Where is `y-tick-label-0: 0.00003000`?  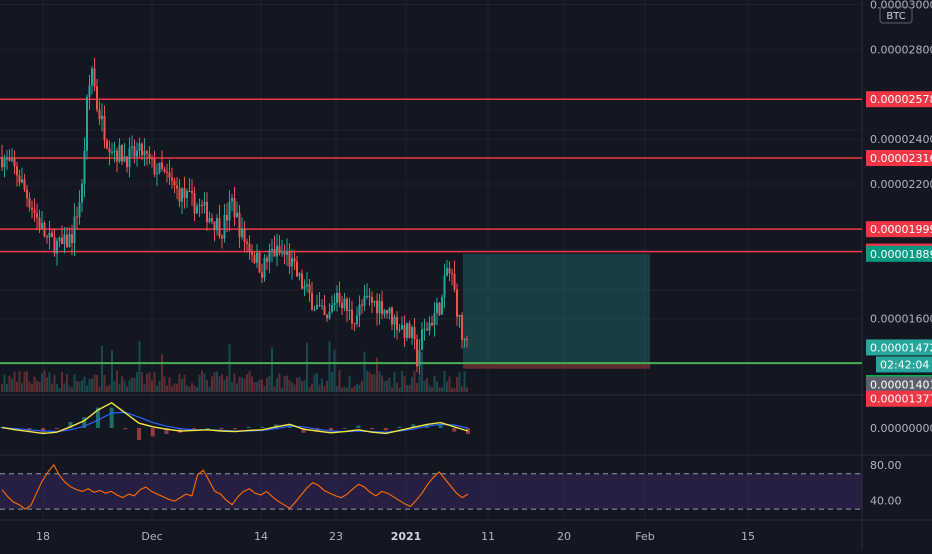
y-tick-label-0: 0.00003000 is located at coordinates (901, 5).